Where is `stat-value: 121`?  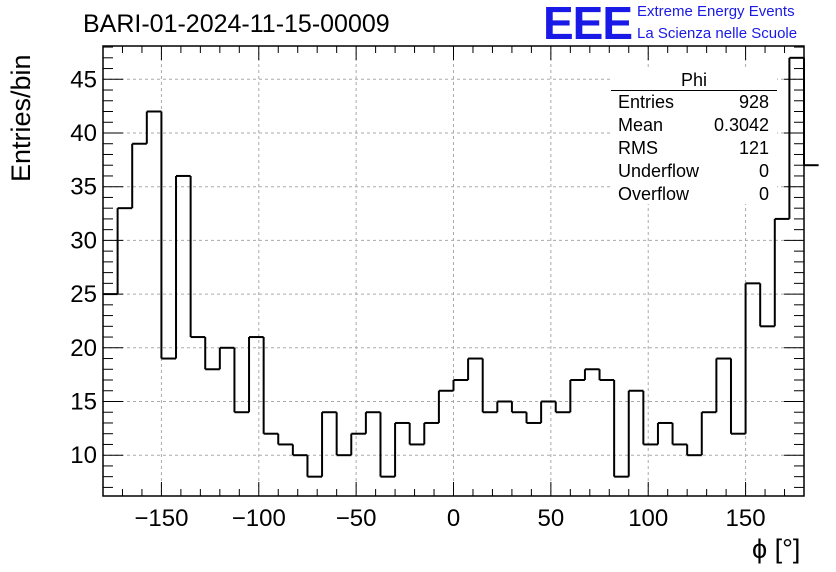
stat-value: 121 is located at coordinates (753, 148).